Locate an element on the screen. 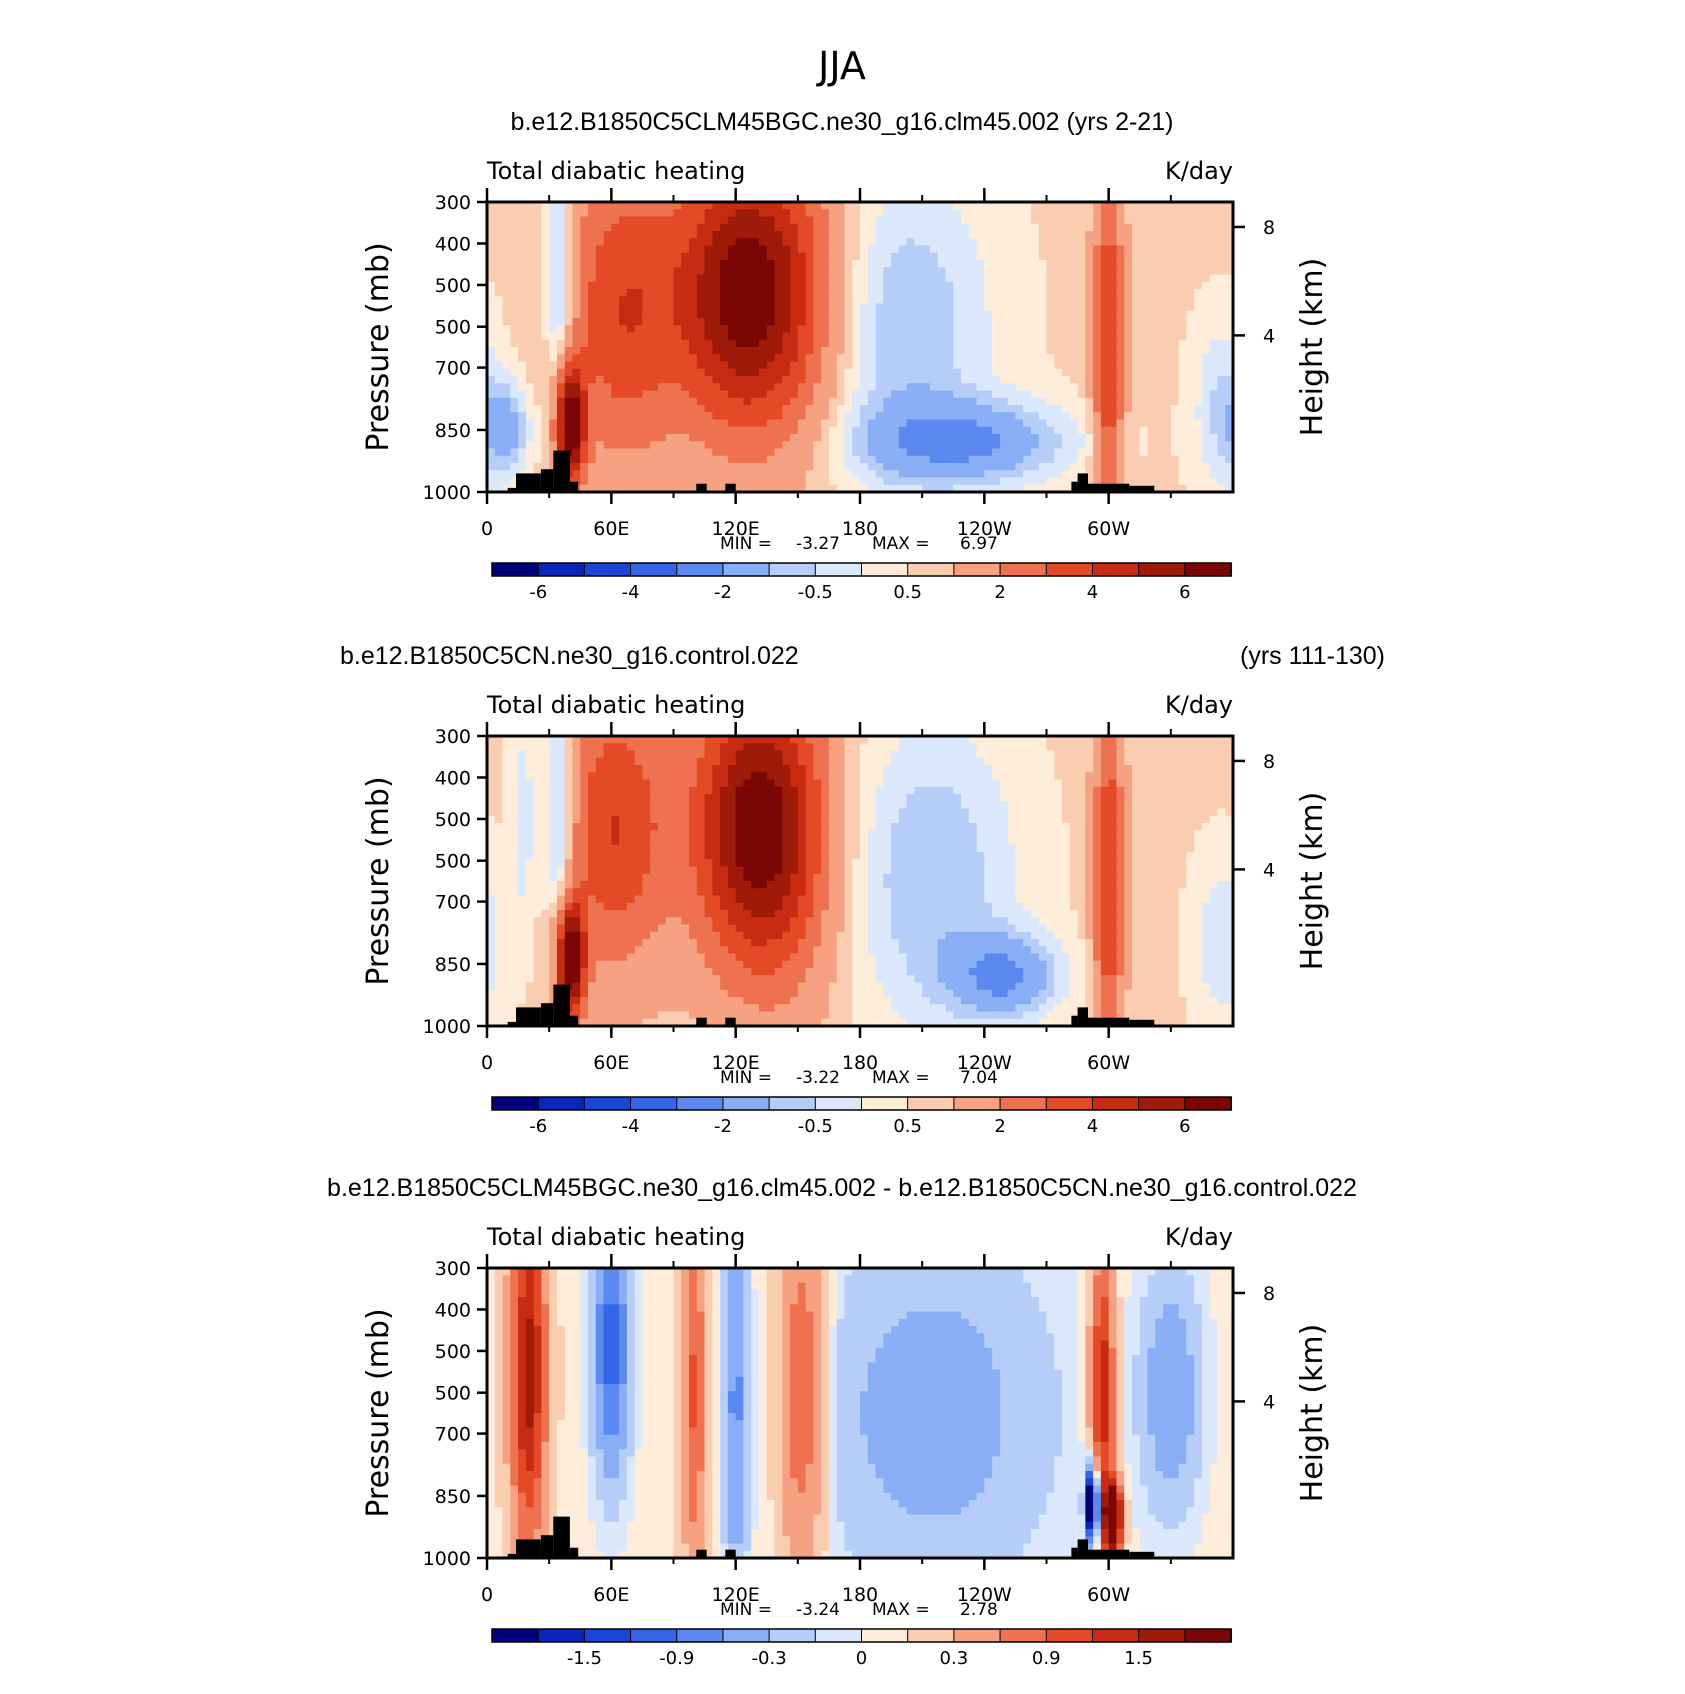 Image resolution: width=1685 pixels, height=1694 pixels. colorbar-swatch is located at coordinates (654, 569).